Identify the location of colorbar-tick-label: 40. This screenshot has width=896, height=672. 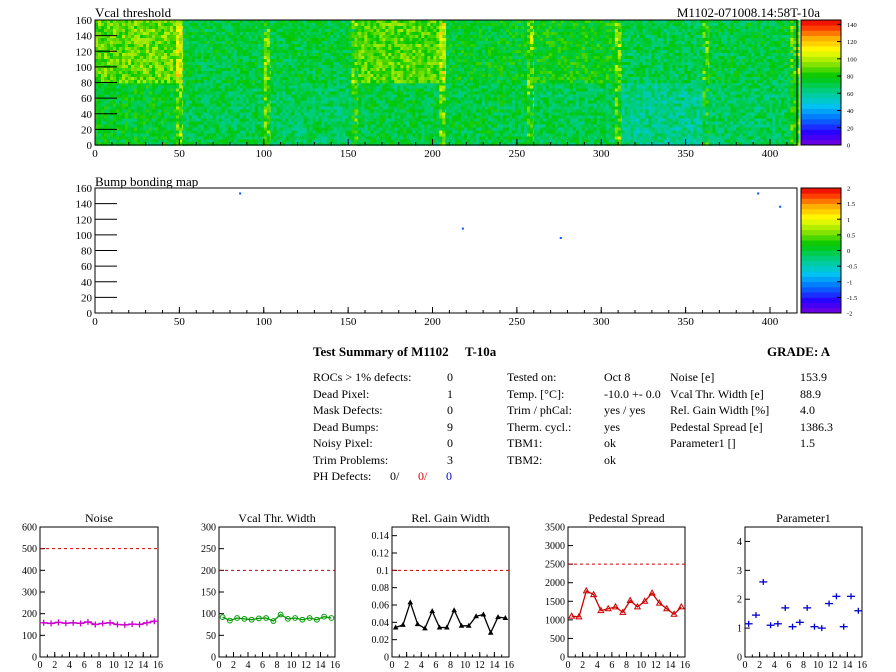
(850, 111).